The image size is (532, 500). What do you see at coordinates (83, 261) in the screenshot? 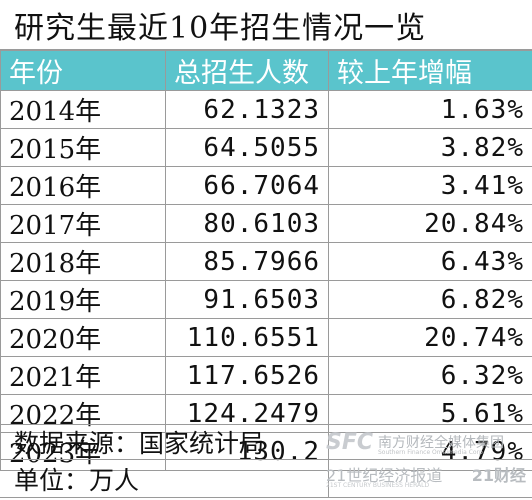
I see `cell-year: 2018年` at bounding box center [83, 261].